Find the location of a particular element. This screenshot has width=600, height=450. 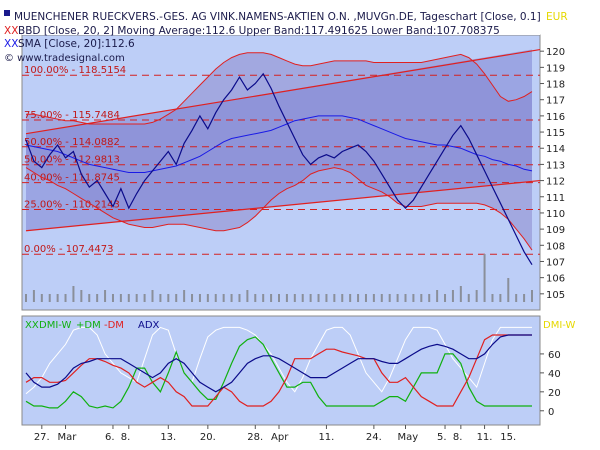

fib-level-label: 50.00% - 114.0882 is located at coordinates (72, 142).